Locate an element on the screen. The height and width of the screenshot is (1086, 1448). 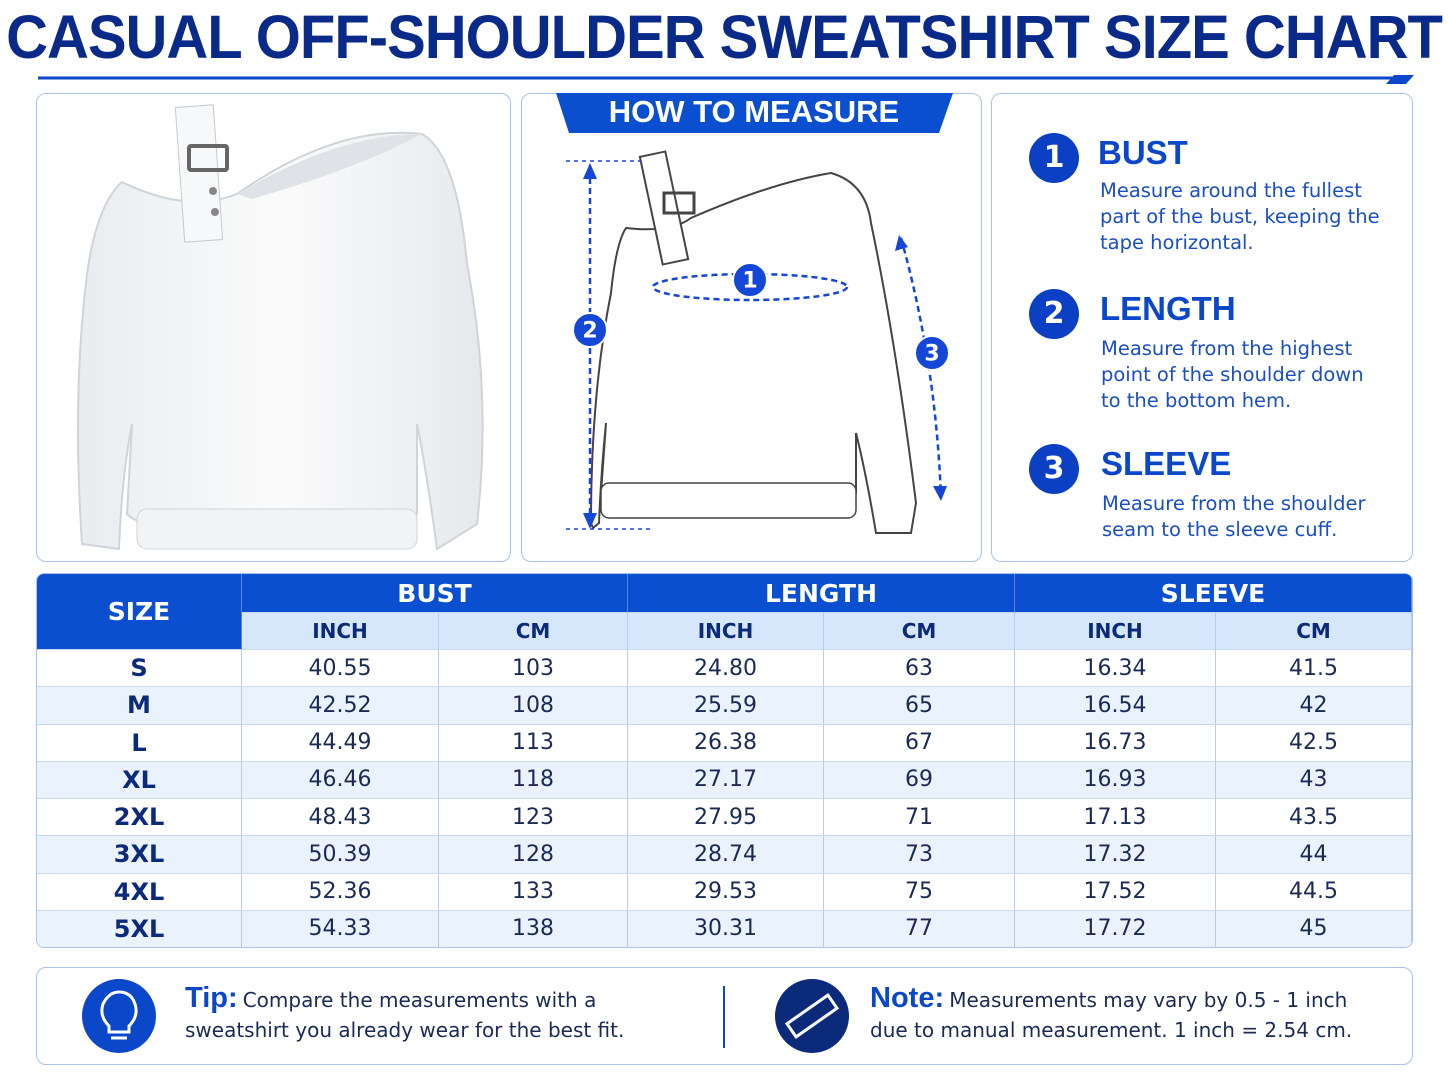
measurement: 43 is located at coordinates (1314, 780).